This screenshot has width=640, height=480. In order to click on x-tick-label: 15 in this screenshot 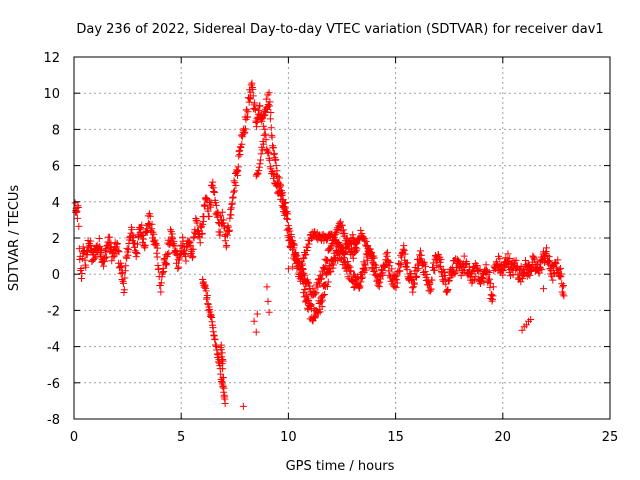, I will do `click(395, 437)`.